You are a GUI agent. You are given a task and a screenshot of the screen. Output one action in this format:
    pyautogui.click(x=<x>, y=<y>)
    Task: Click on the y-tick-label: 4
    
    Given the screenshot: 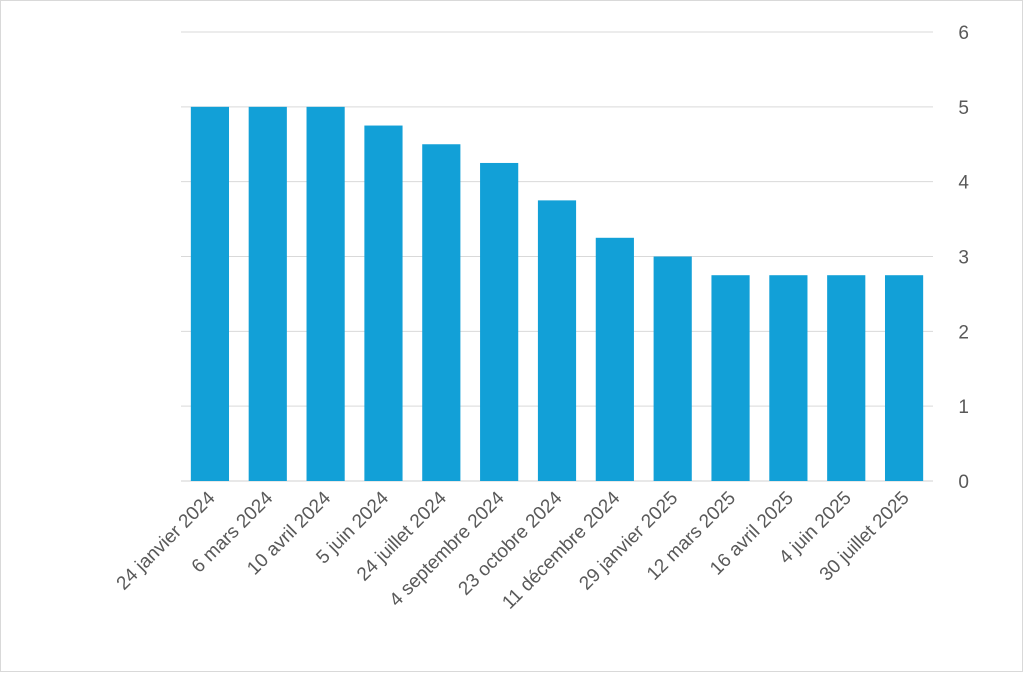 What is the action you would take?
    pyautogui.click(x=963, y=183)
    